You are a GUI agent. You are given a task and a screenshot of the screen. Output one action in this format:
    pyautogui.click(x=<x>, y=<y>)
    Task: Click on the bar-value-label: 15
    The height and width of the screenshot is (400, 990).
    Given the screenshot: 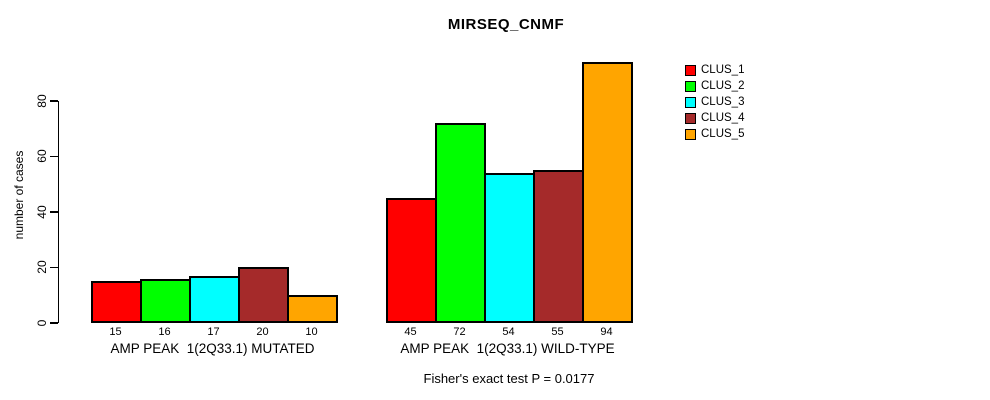 What is the action you would take?
    pyautogui.click(x=115, y=332)
    